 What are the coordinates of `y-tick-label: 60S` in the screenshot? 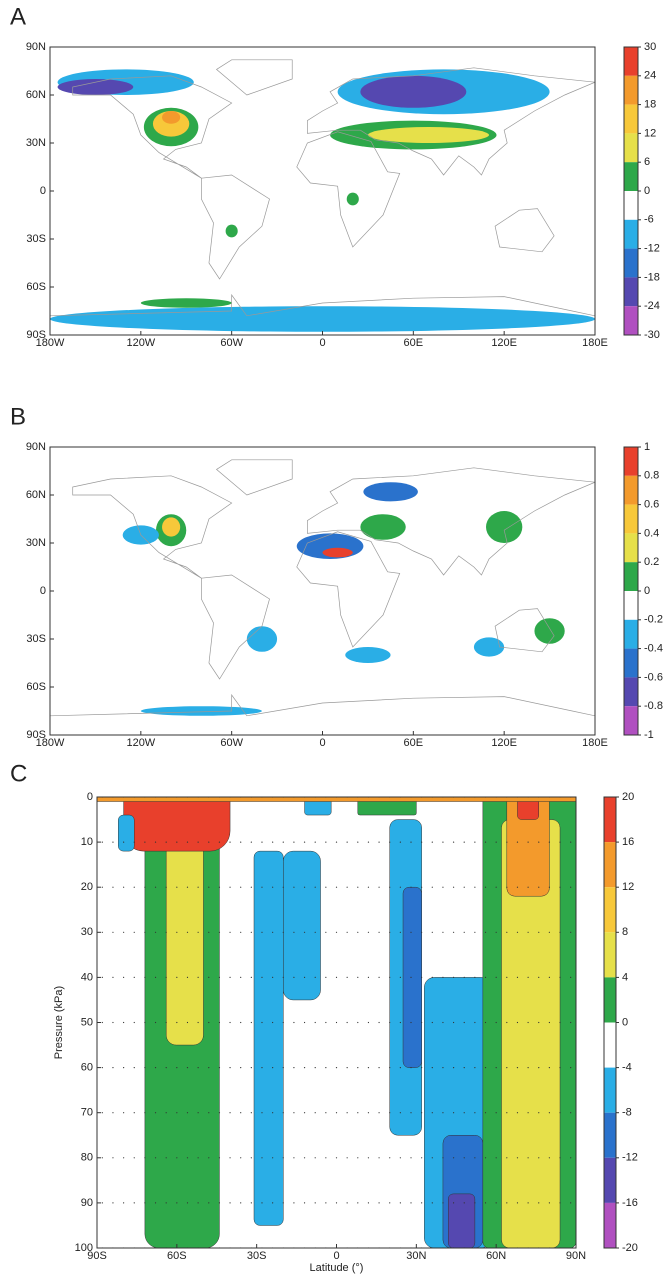 It's located at (36, 287).